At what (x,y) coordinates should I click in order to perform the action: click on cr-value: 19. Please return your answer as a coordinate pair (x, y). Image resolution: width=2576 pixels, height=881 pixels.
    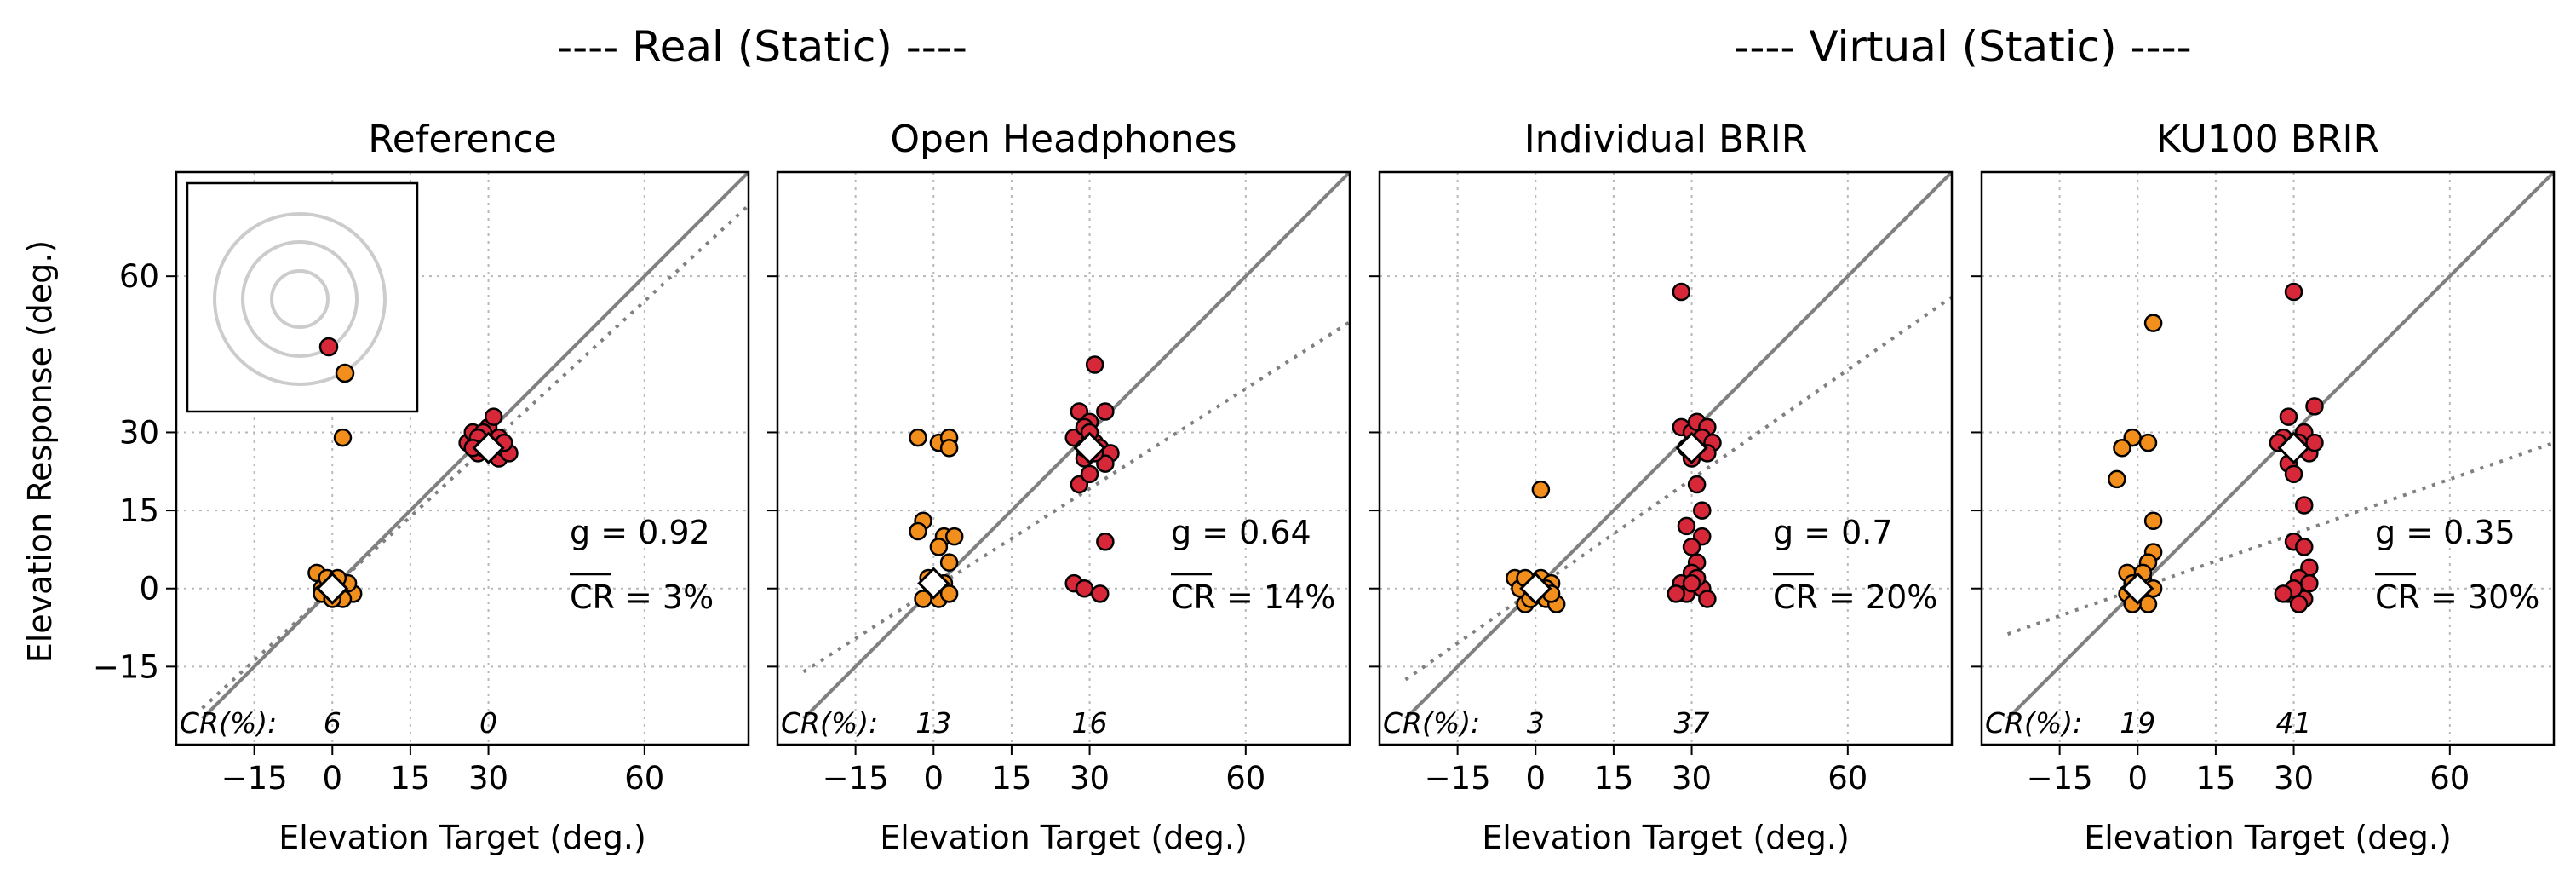
    Looking at the image, I should click on (2137, 723).